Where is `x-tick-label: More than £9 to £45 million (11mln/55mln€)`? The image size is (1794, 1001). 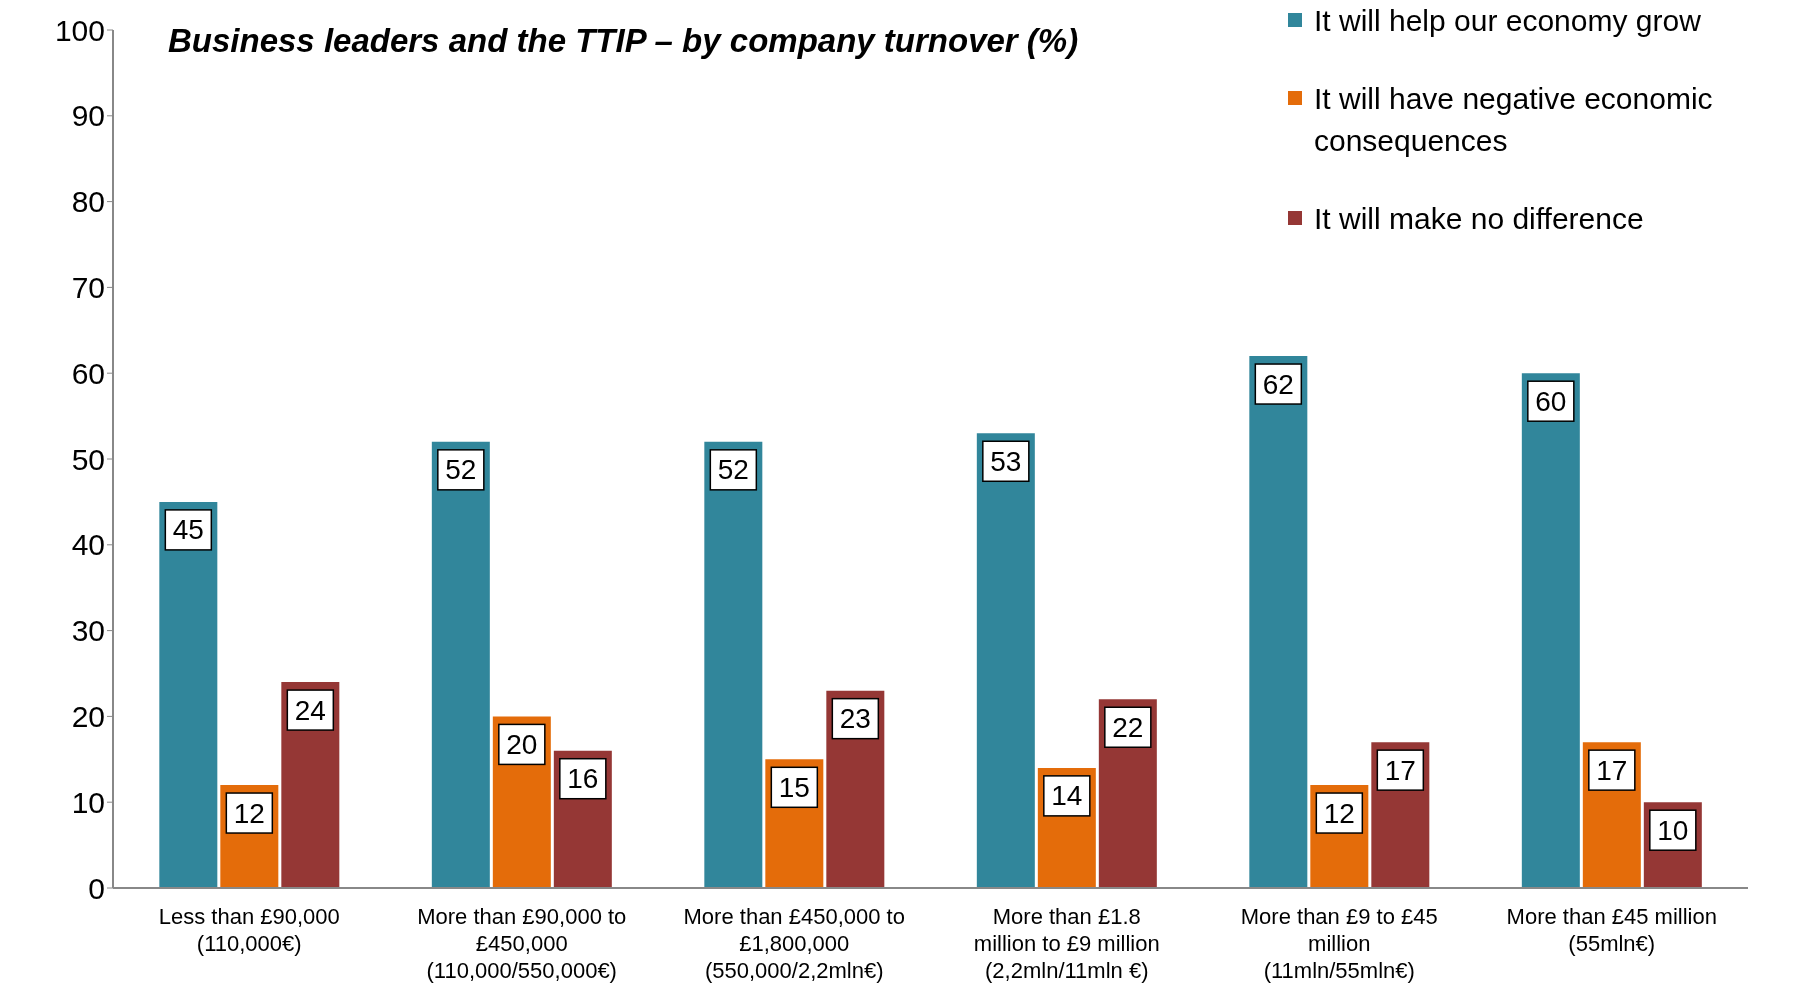
x-tick-label: More than £9 to £45 million (11mln/55mln€) is located at coordinates (1339, 943).